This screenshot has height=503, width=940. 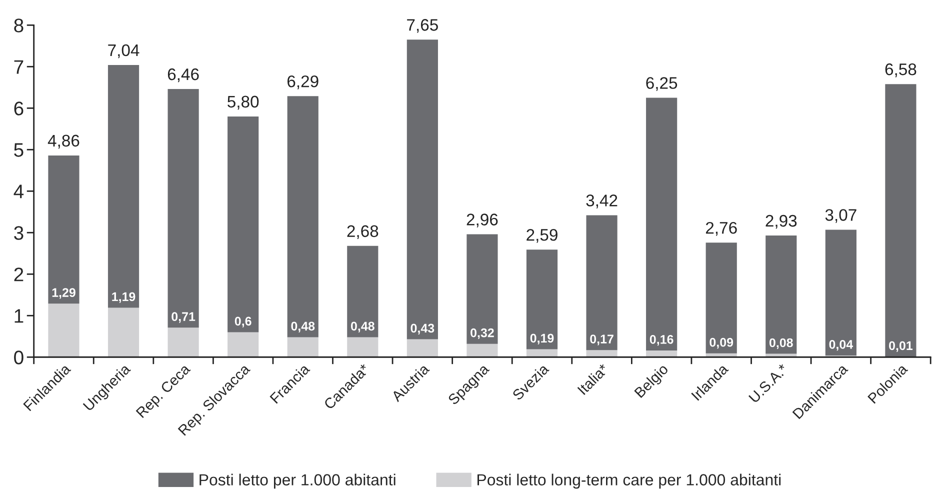 I want to click on data-label: 0,09, so click(x=722, y=343).